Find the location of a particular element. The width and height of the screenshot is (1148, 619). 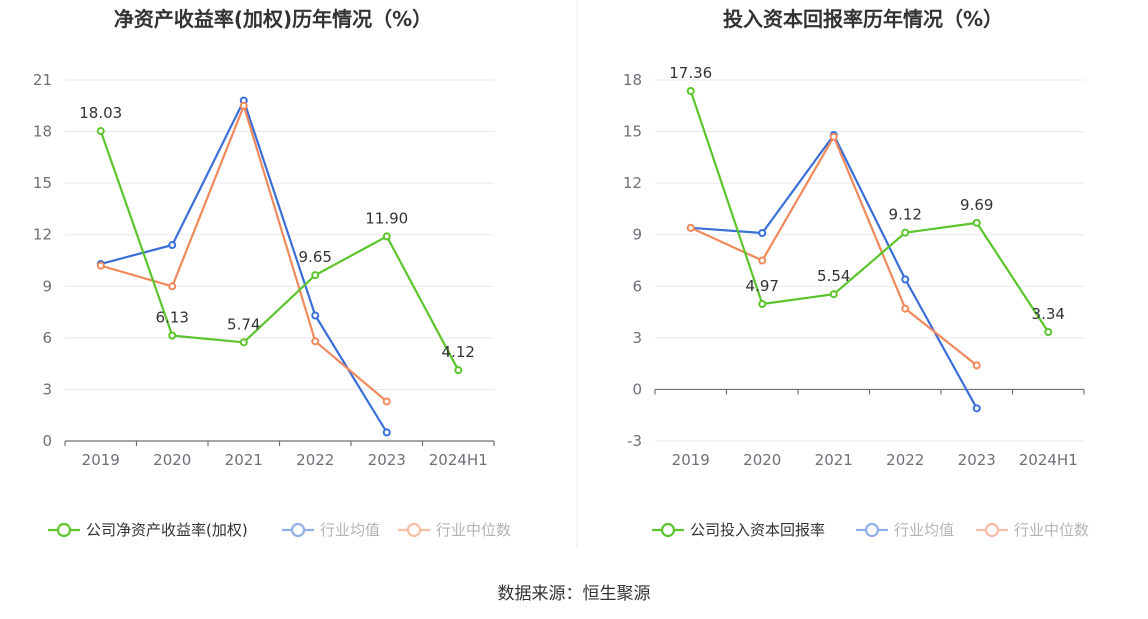

series-line-industry_median is located at coordinates (834, 251).